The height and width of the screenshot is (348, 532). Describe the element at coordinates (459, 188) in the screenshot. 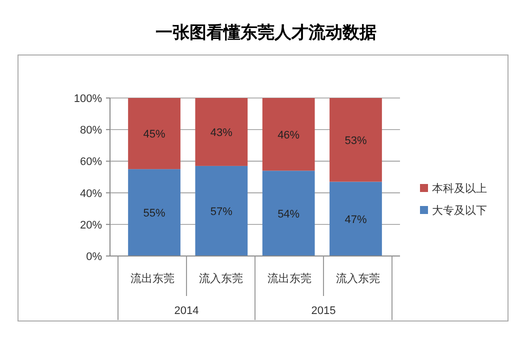

I see `legend-label: 本科及以上` at that location.